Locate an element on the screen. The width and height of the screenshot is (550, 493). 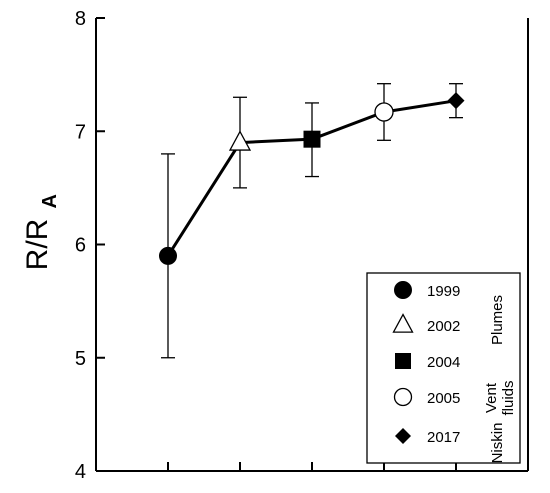
legend-group-fluids: fluids is located at coordinates (508, 397).